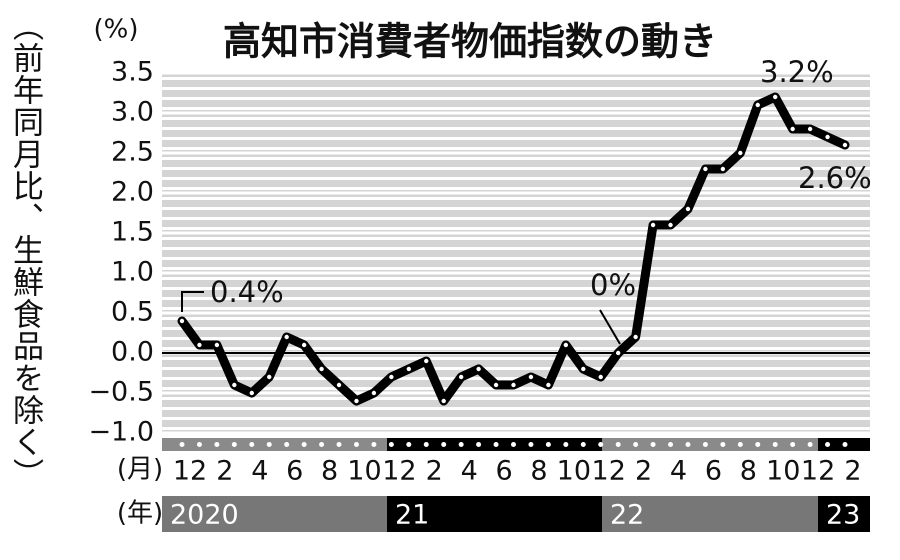 The width and height of the screenshot is (900, 560). I want to click on year-label: 23, so click(843, 515).